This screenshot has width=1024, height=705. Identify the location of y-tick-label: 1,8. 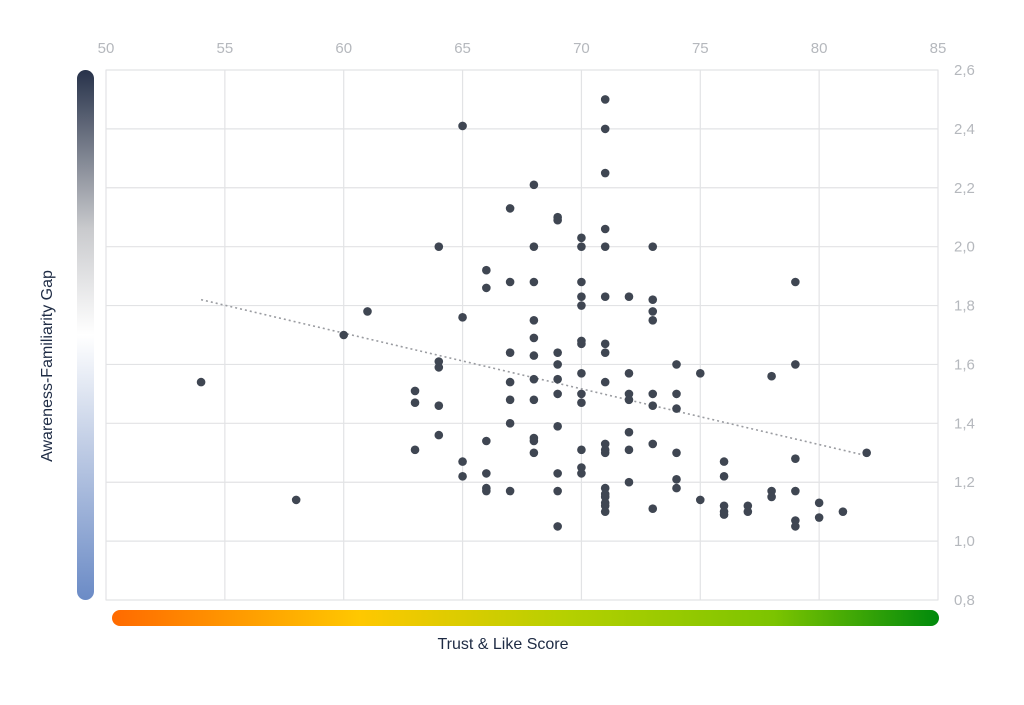
(964, 306).